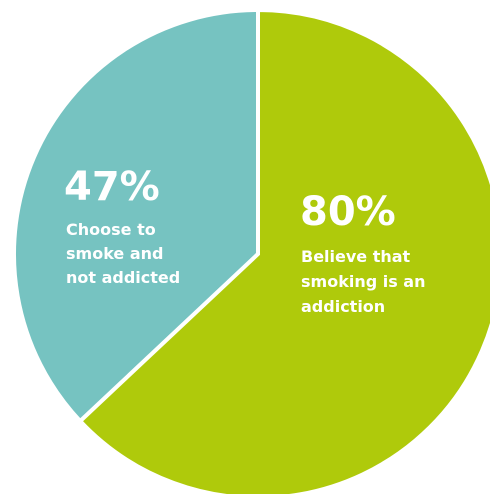  What do you see at coordinates (114, 253) in the screenshot?
I see `choose-to-smoke-label-line-2: smoke and` at bounding box center [114, 253].